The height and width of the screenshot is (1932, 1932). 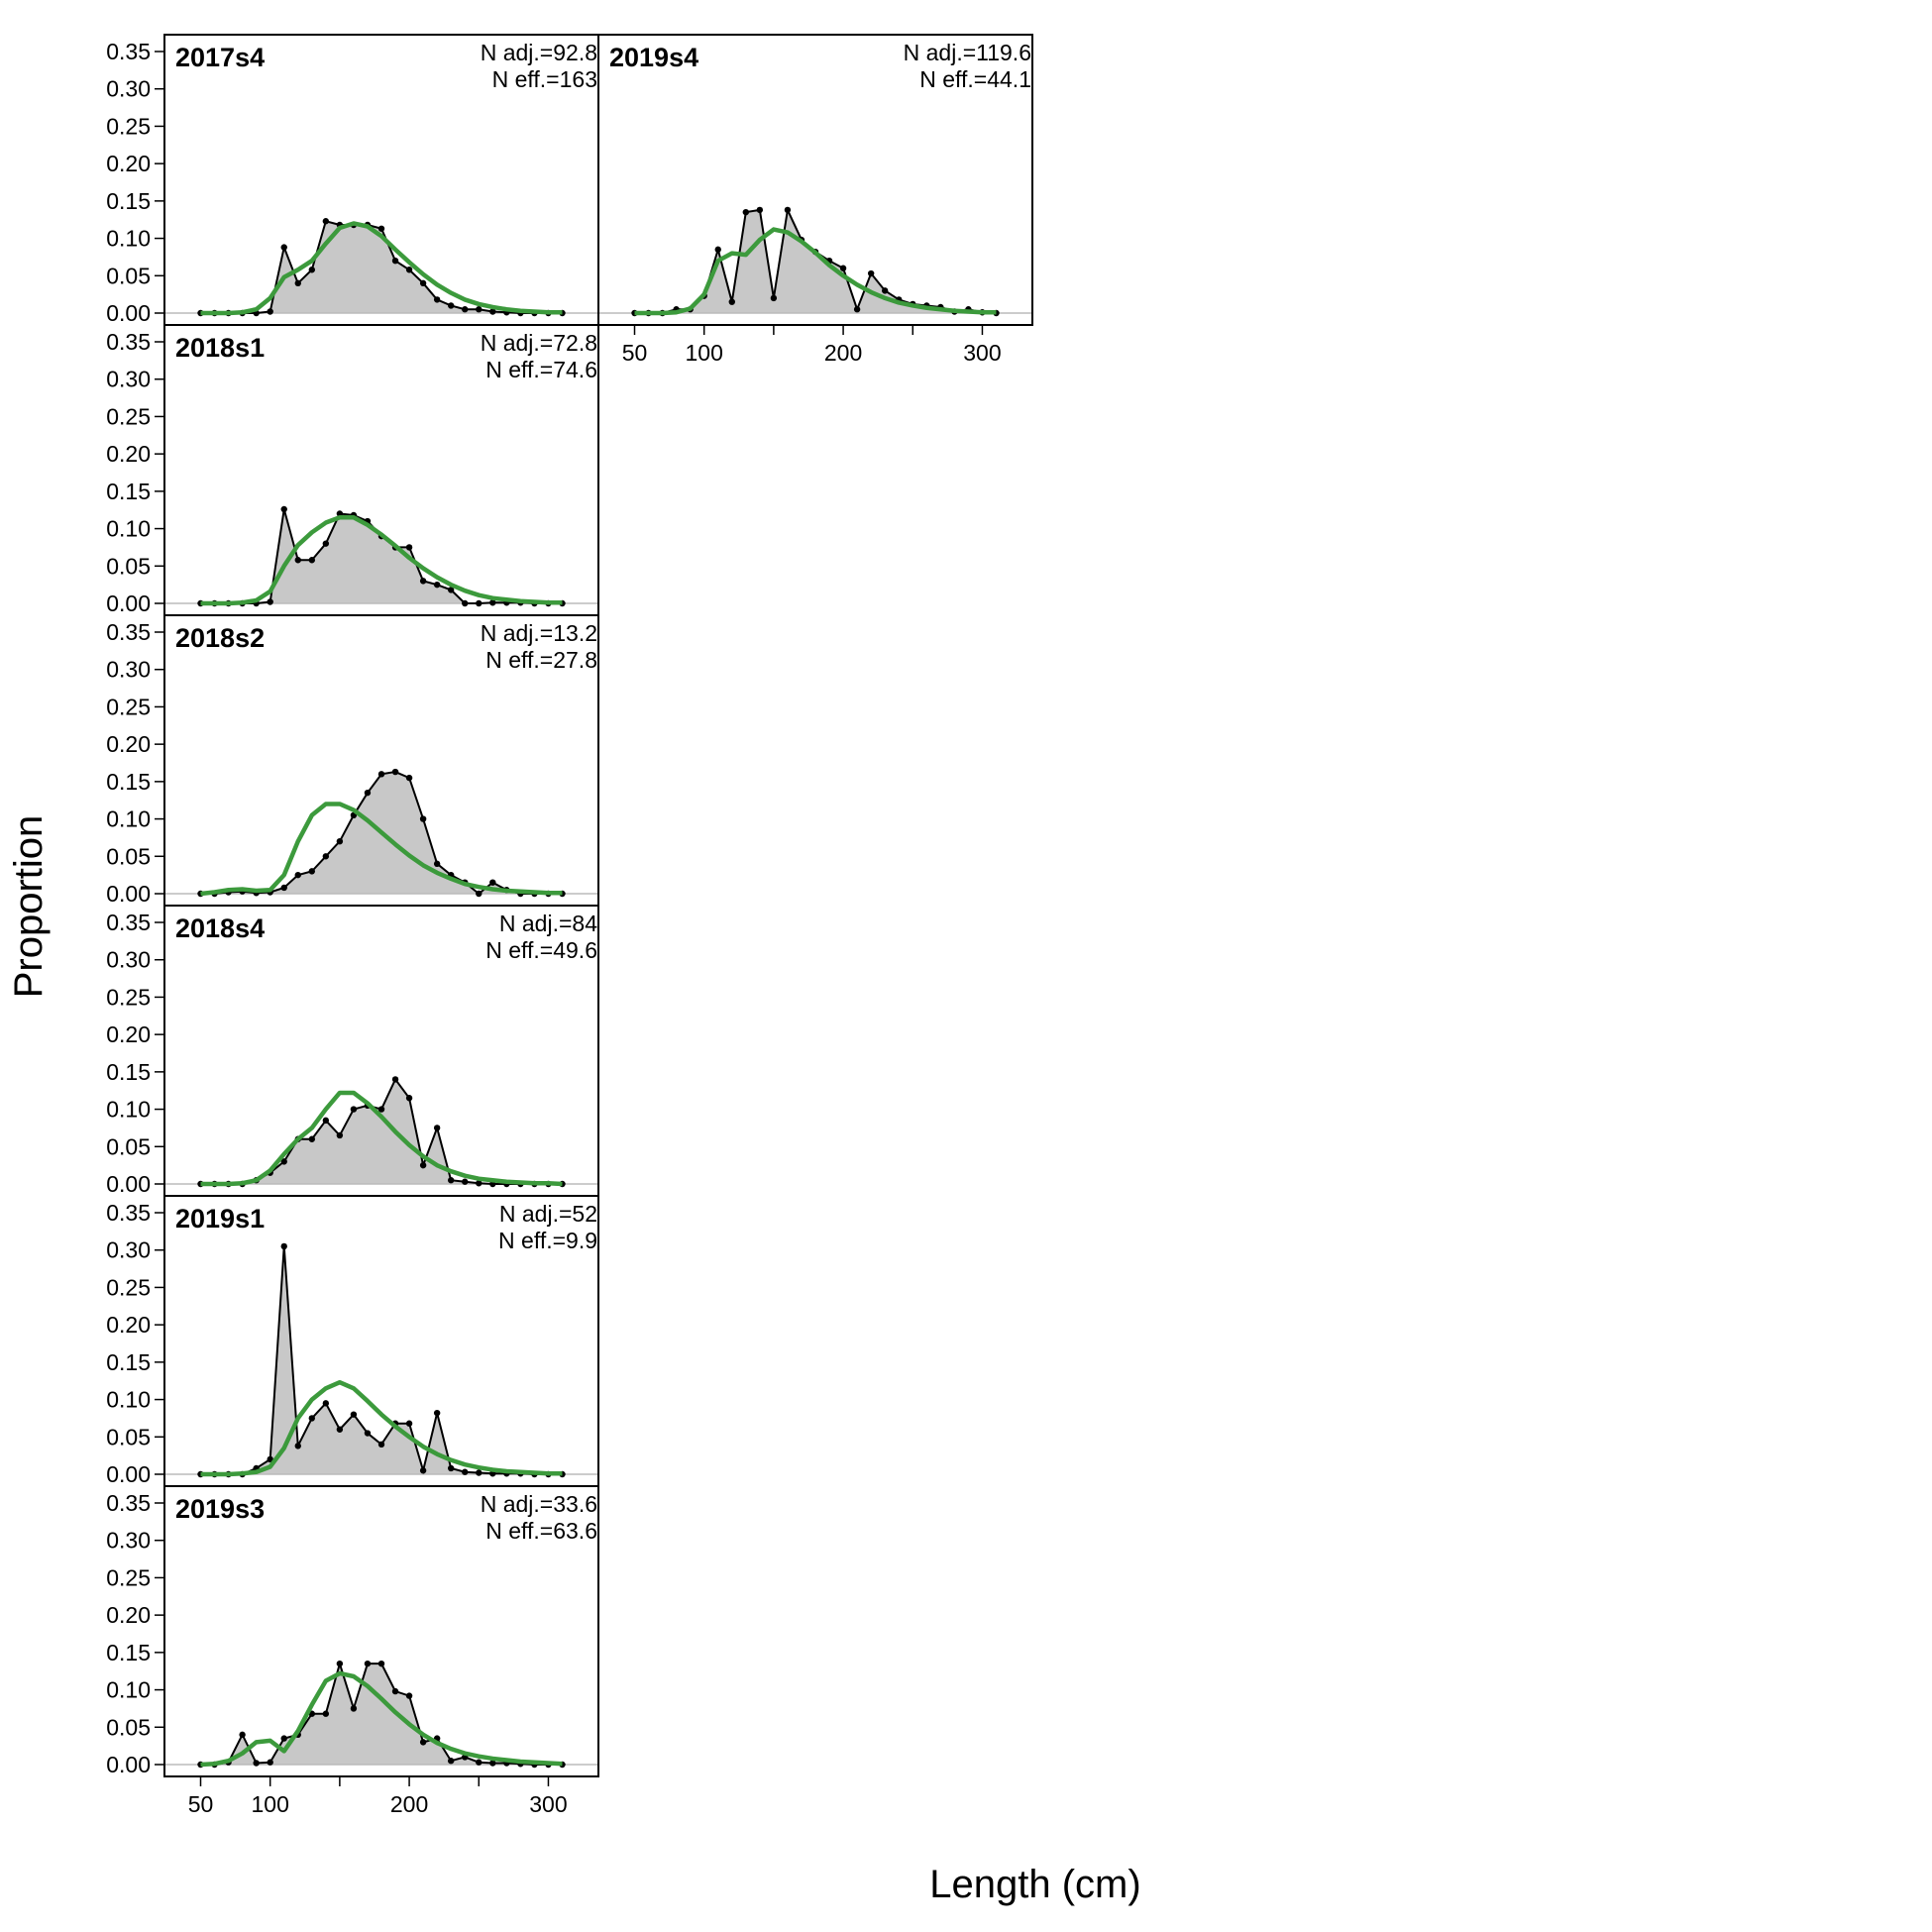 I want to click on x-tick-label: 50, so click(x=635, y=353).